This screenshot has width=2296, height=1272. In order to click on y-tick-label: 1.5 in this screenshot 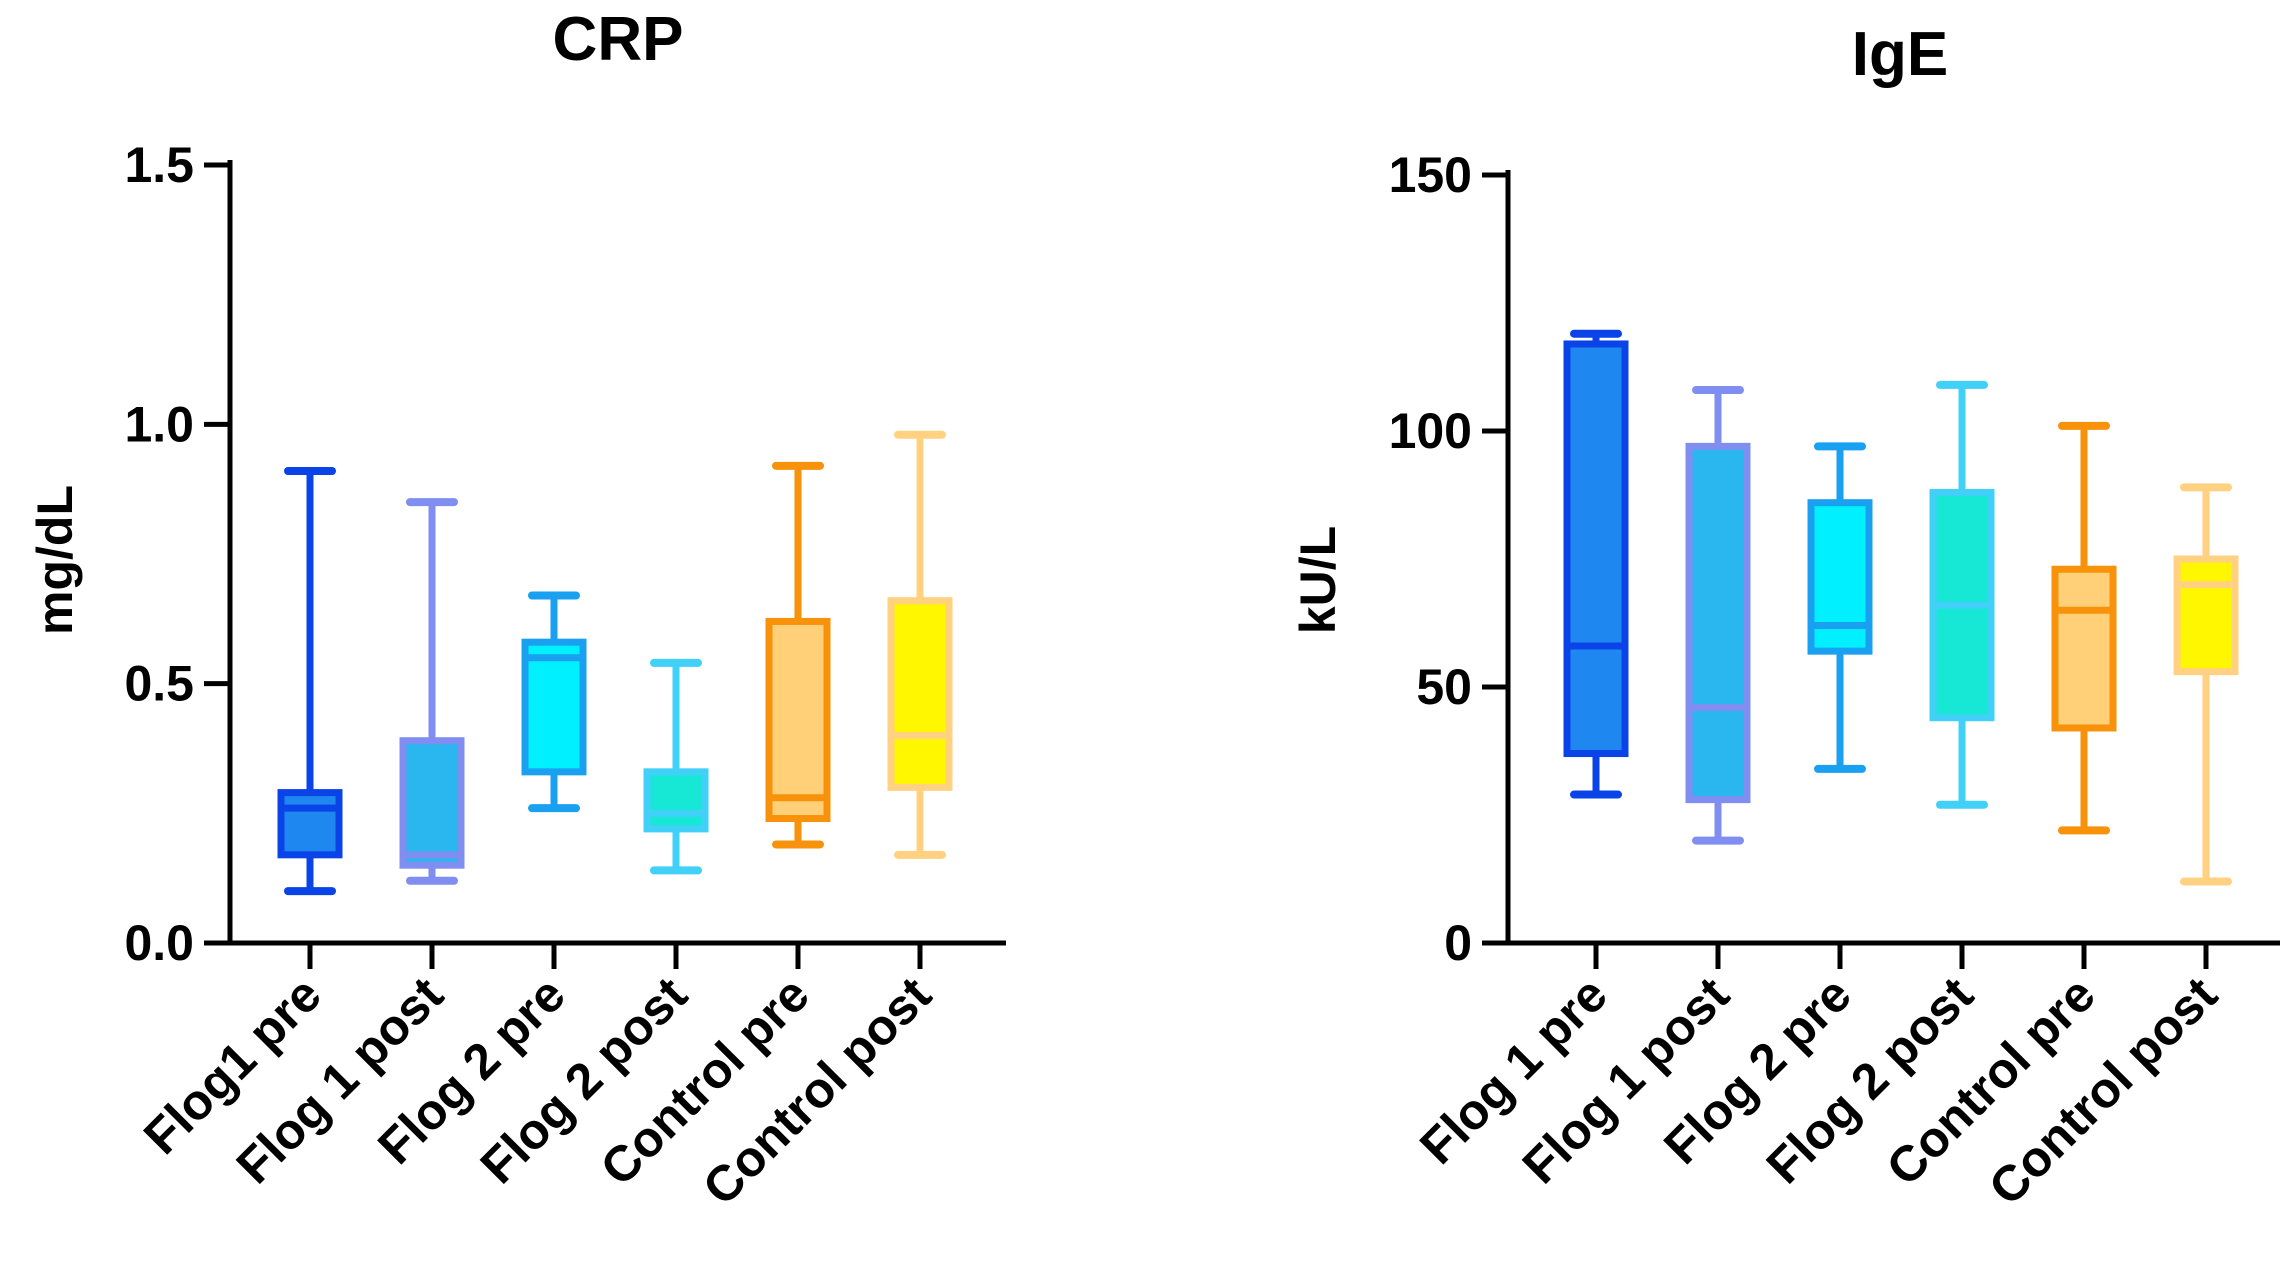, I will do `click(159, 165)`.